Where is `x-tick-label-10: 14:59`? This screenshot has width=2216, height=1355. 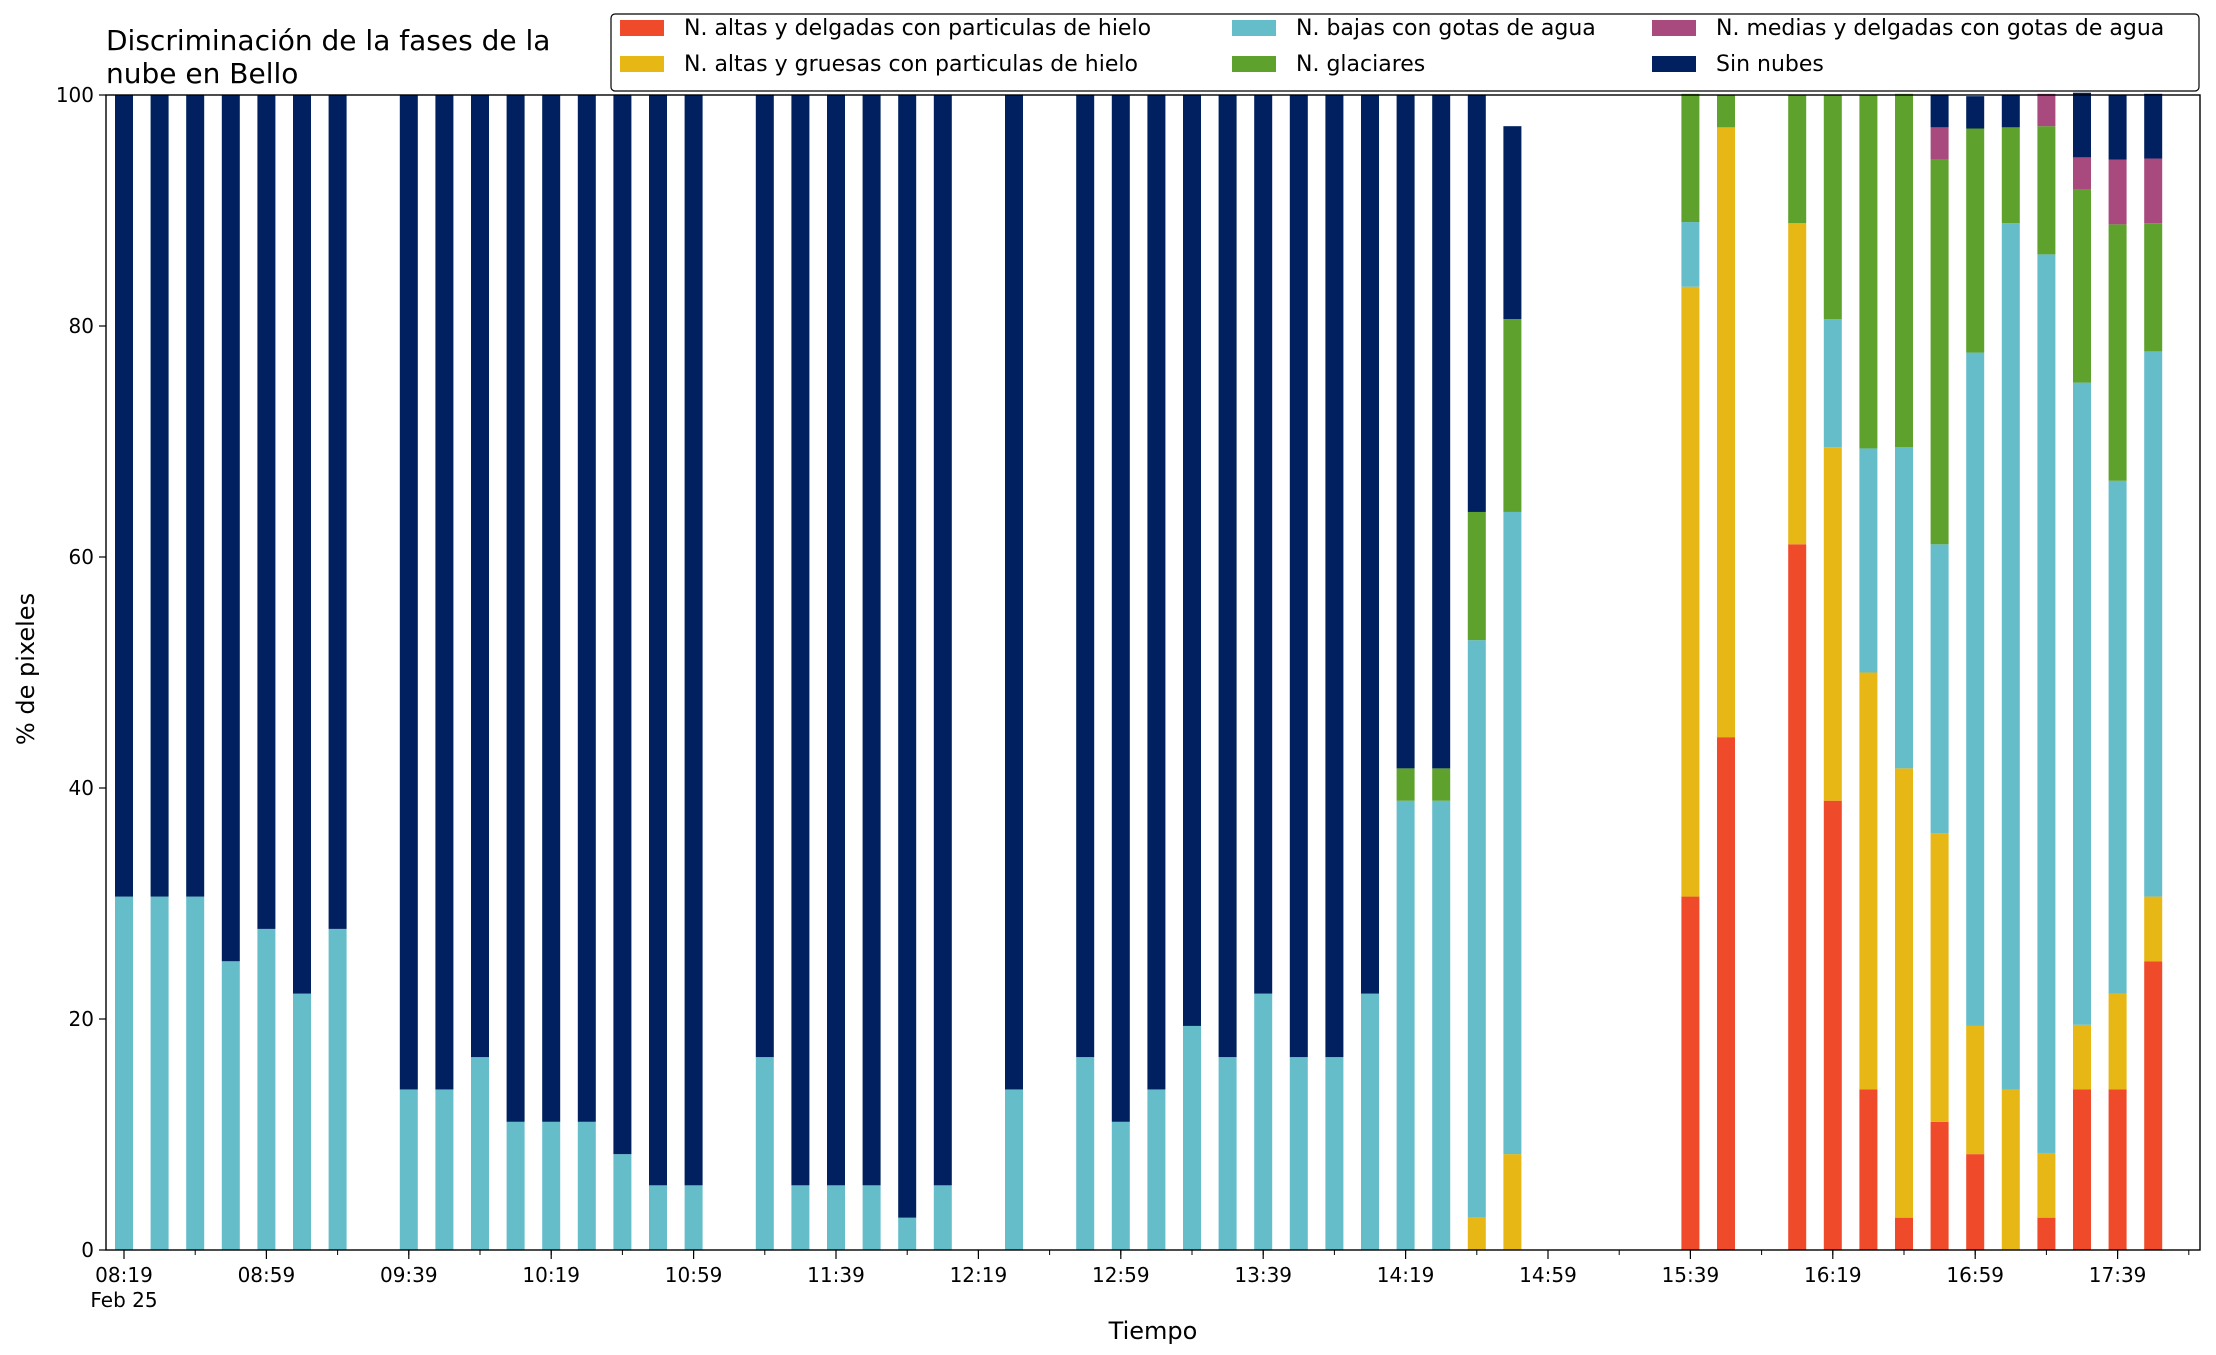 x-tick-label-10: 14:59 is located at coordinates (1548, 1275).